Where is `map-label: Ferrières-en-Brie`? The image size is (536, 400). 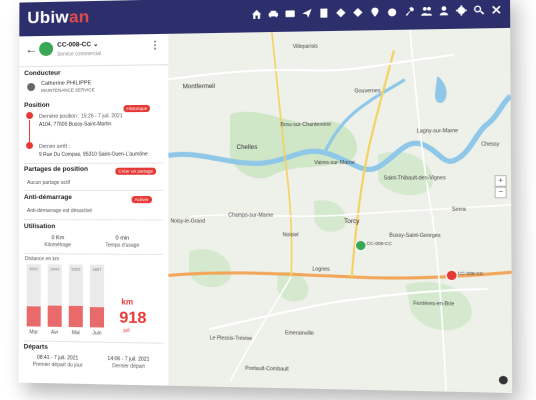
map-label: Ferrières-en-Brie is located at coordinates (434, 304).